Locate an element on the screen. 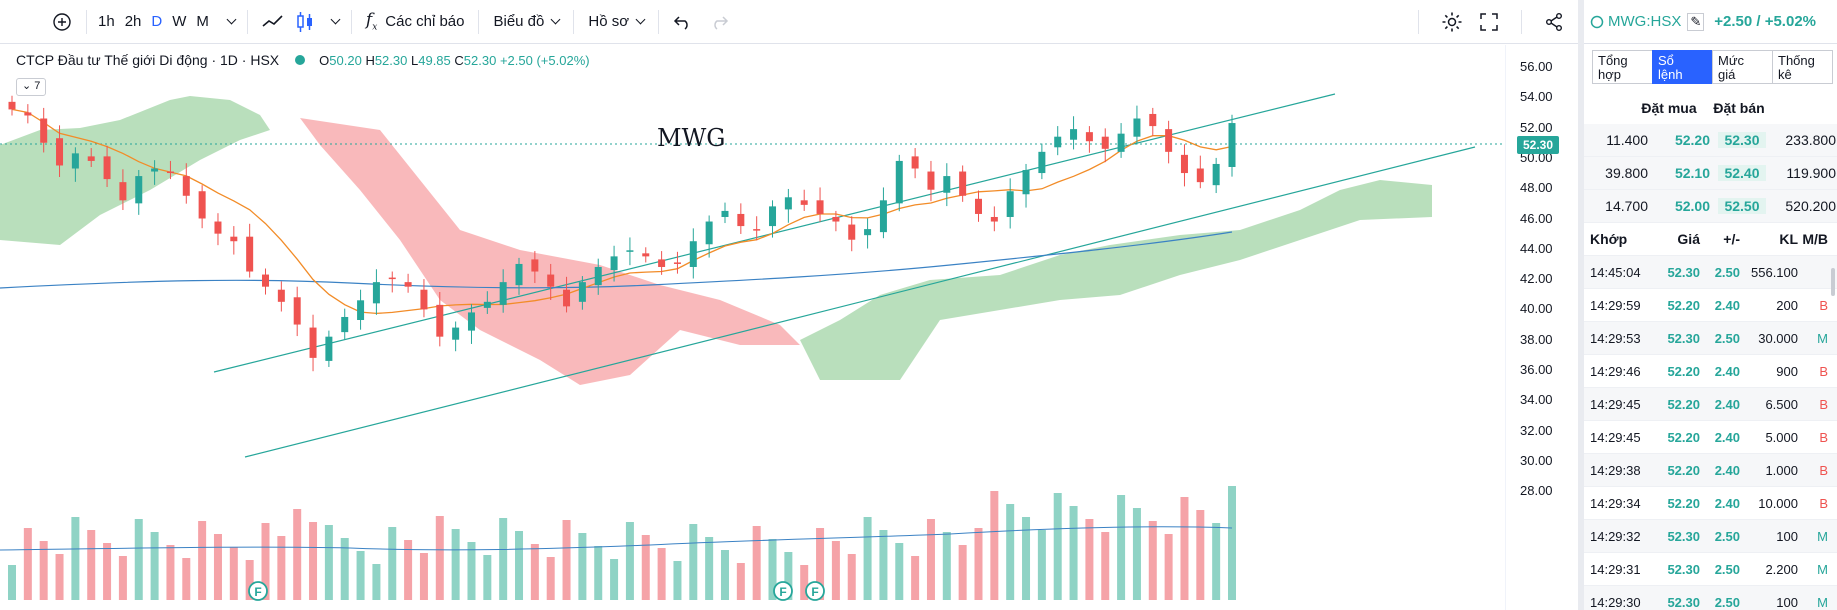  redo-button is located at coordinates (719, 22).